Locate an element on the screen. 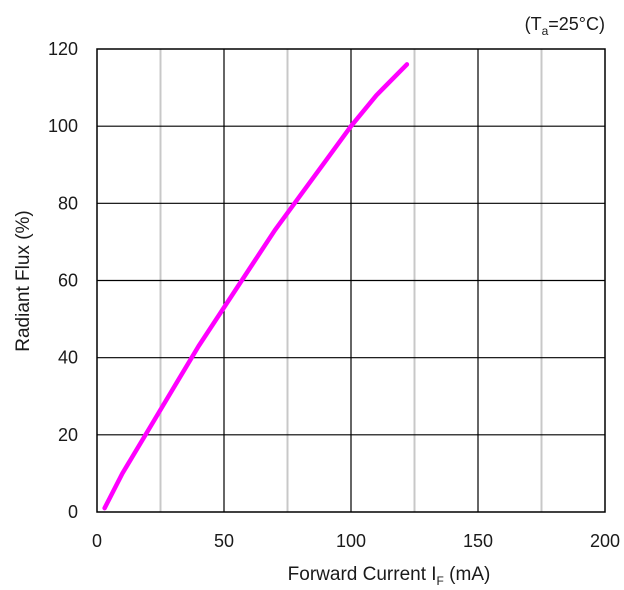 The width and height of the screenshot is (624, 590). x-tick-label: 0 is located at coordinates (97, 541).